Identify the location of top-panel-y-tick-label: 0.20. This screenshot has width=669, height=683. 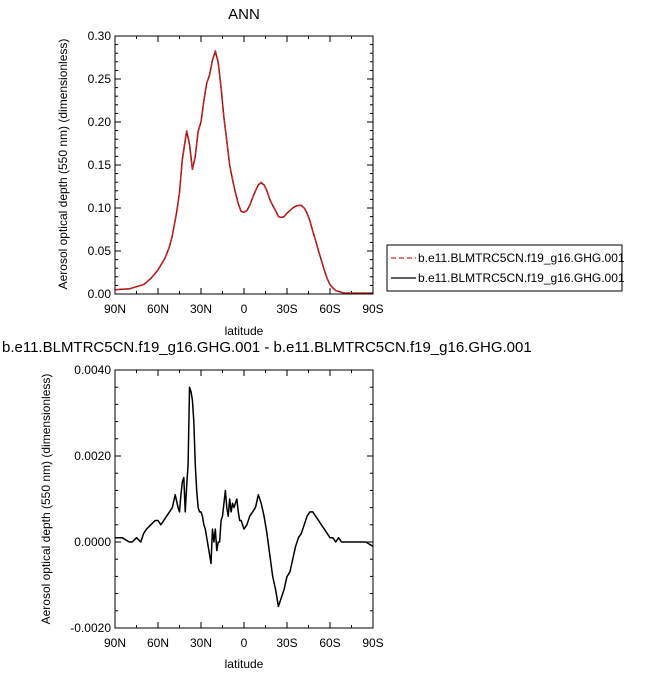
(100, 122).